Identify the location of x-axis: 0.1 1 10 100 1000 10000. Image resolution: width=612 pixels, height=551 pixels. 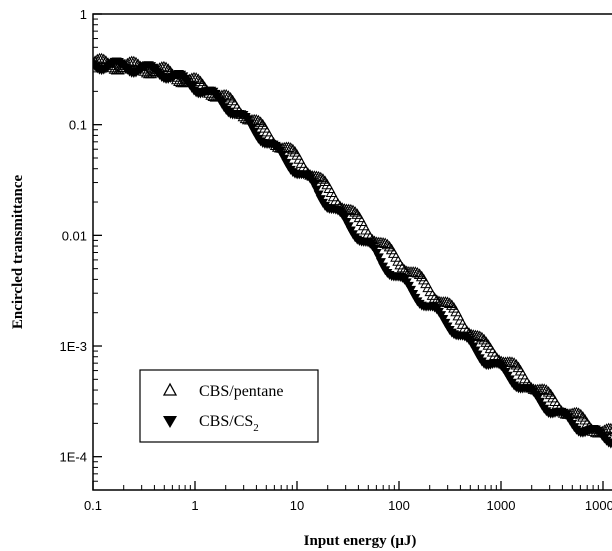
(348, 497).